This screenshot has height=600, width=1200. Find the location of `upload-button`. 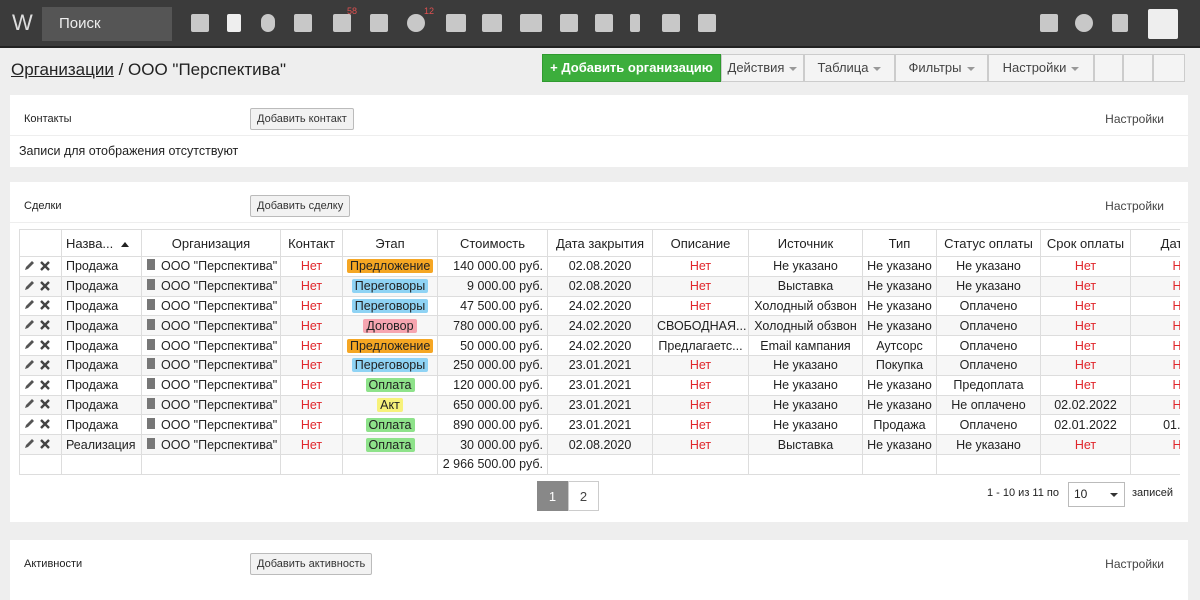

upload-button is located at coordinates (1108, 68).